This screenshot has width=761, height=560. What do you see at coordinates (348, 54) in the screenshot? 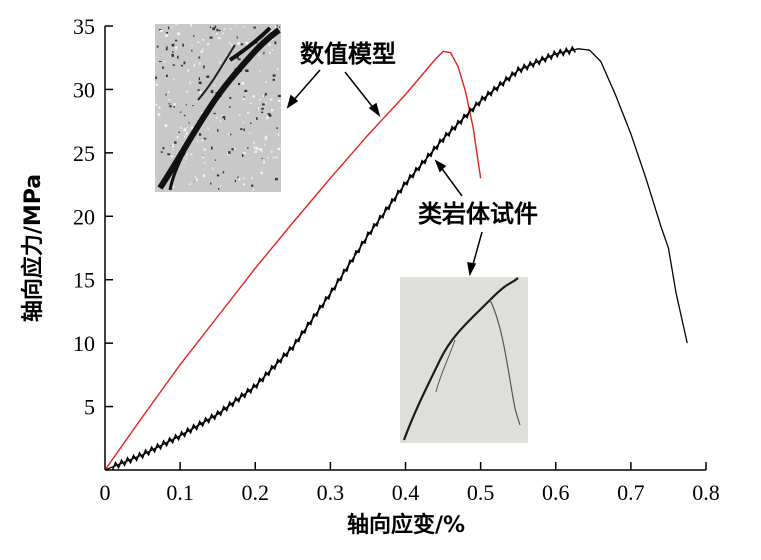
I see `annotation-numerical-model: 数值模型` at bounding box center [348, 54].